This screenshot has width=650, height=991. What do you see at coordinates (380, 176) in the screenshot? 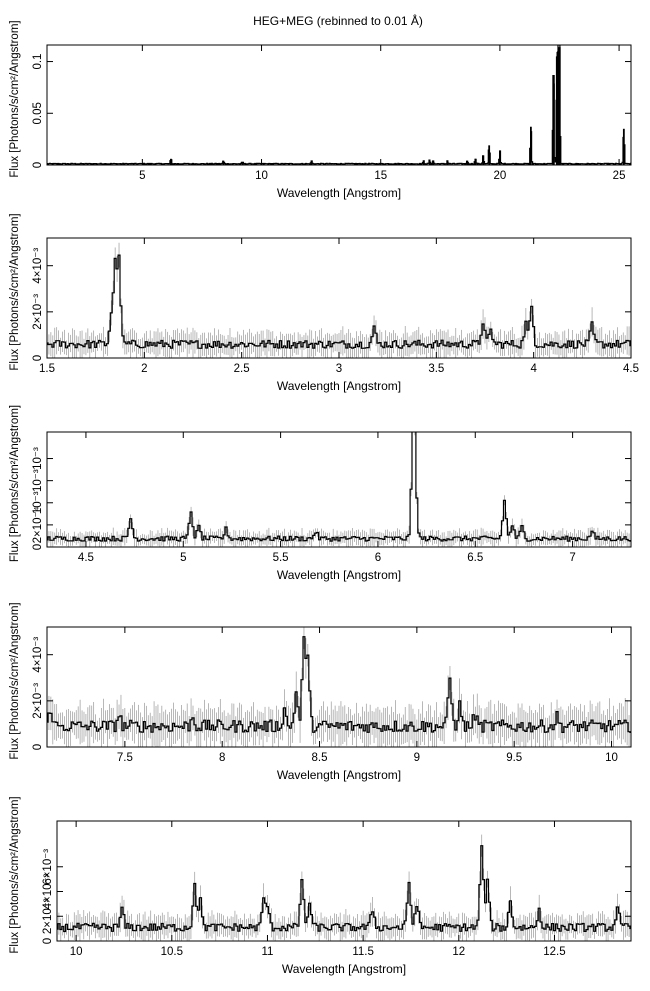
I see `x-tick-label: 15` at bounding box center [380, 176].